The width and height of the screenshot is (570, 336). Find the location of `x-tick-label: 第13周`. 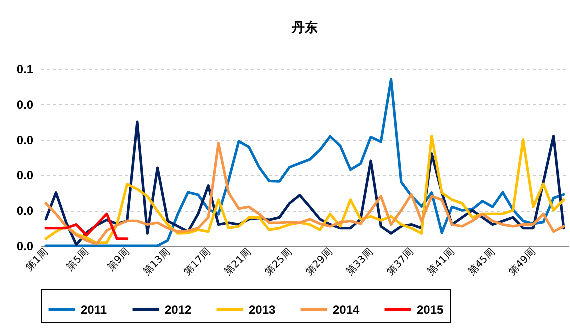

x-tick-label: 第13周 is located at coordinates (157, 262).